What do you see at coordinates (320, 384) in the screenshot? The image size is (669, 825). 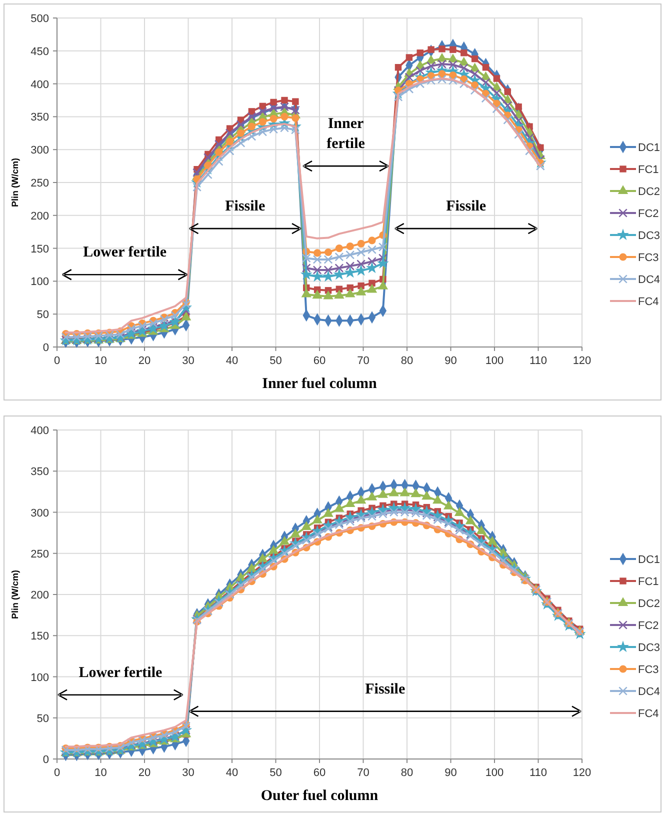 I see `x-axis-title: Inner fuel column` at bounding box center [320, 384].